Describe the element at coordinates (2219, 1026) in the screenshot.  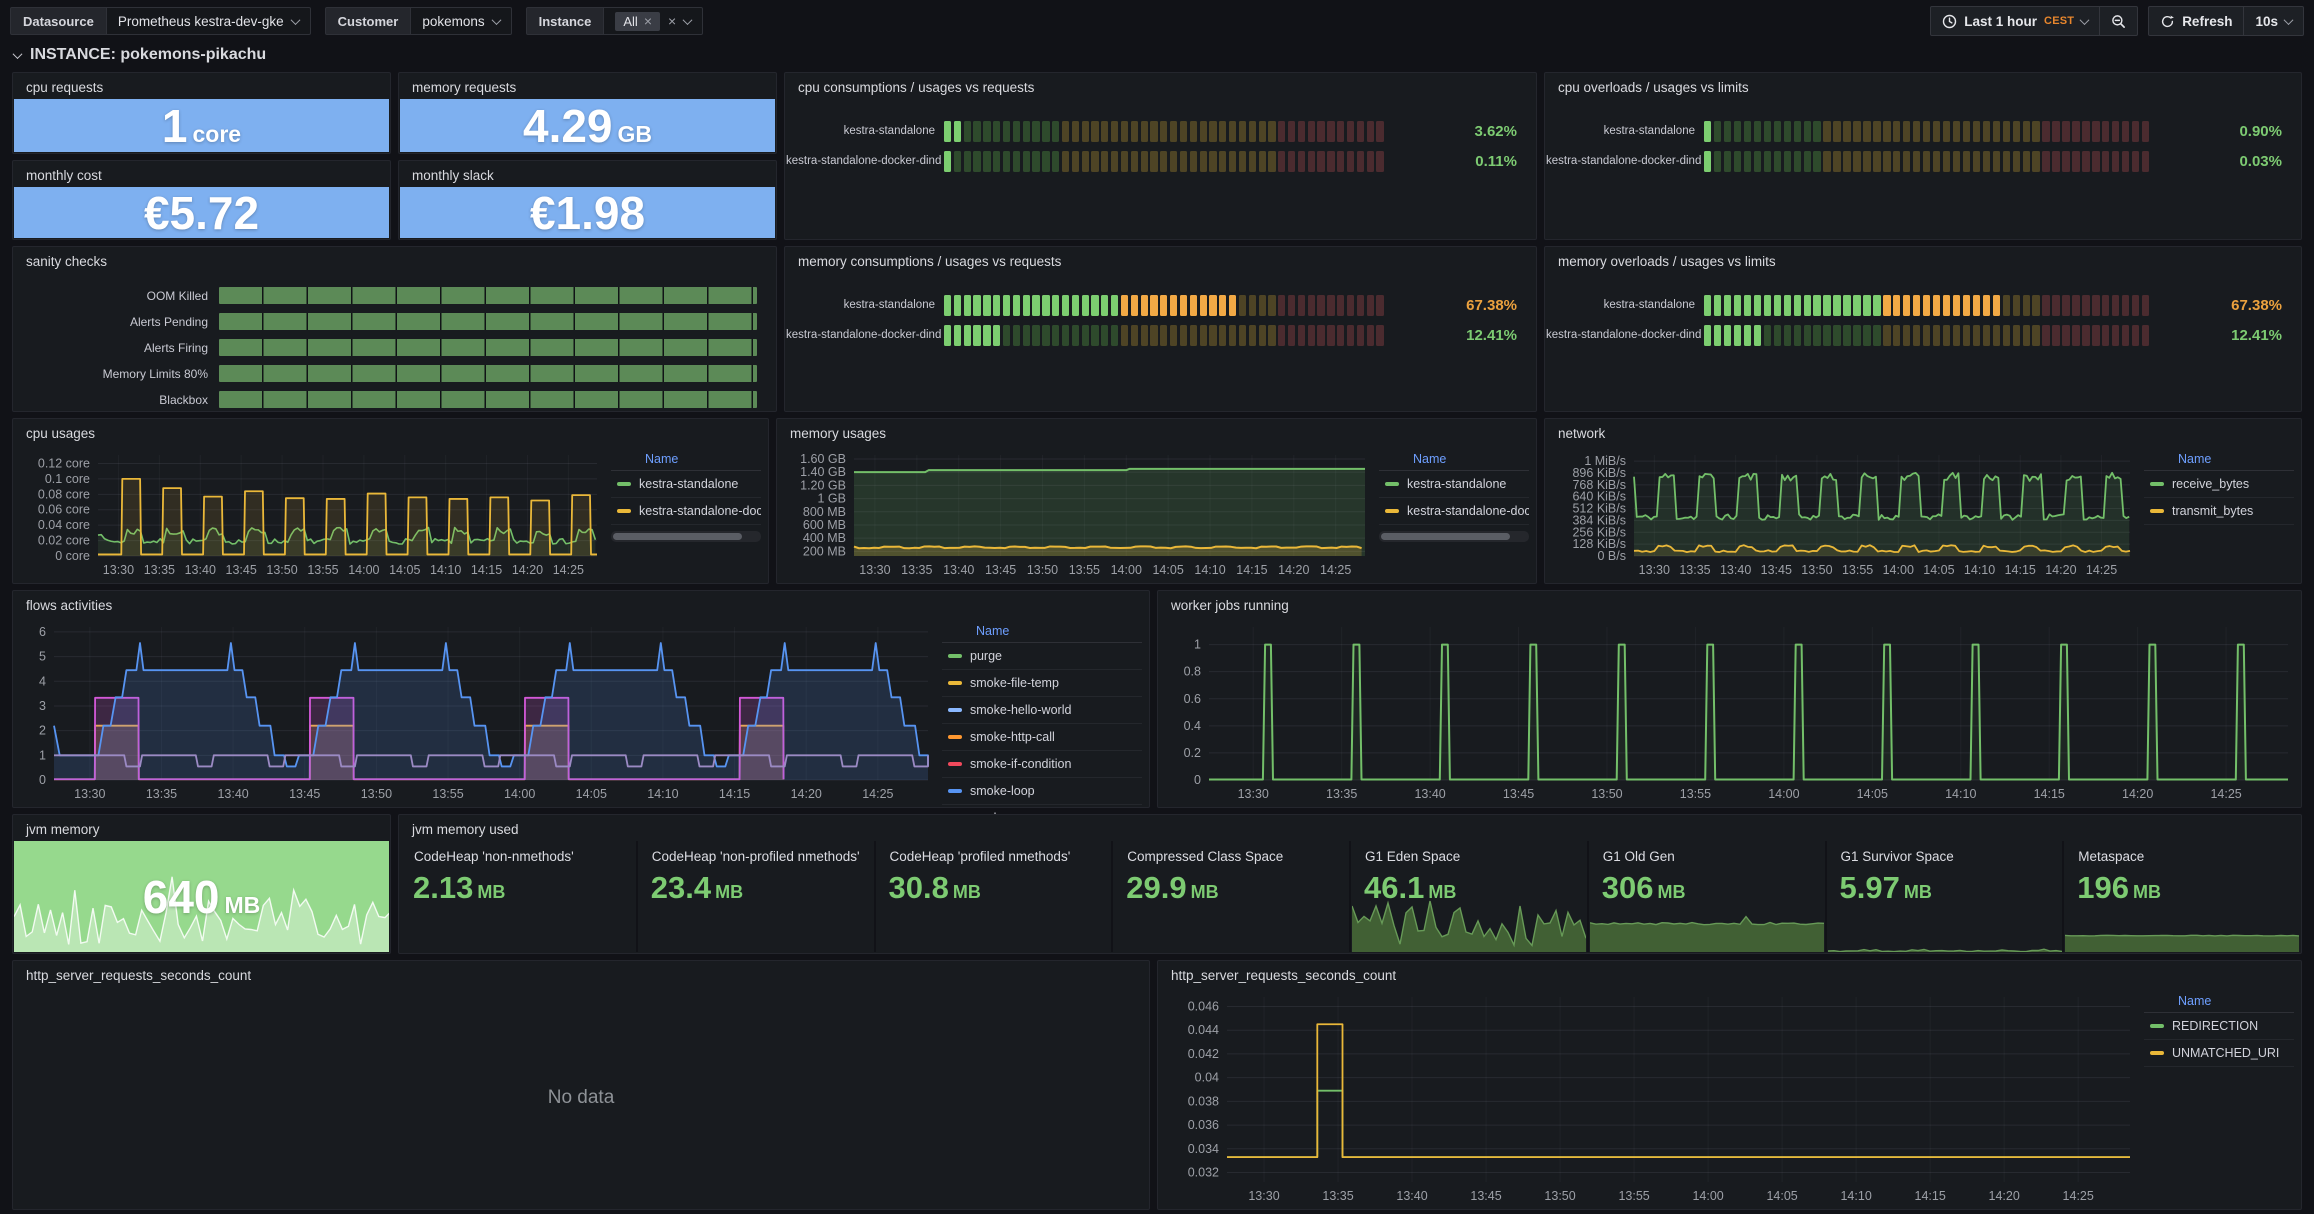
I see `legend-item: REDIRECTION` at that location.